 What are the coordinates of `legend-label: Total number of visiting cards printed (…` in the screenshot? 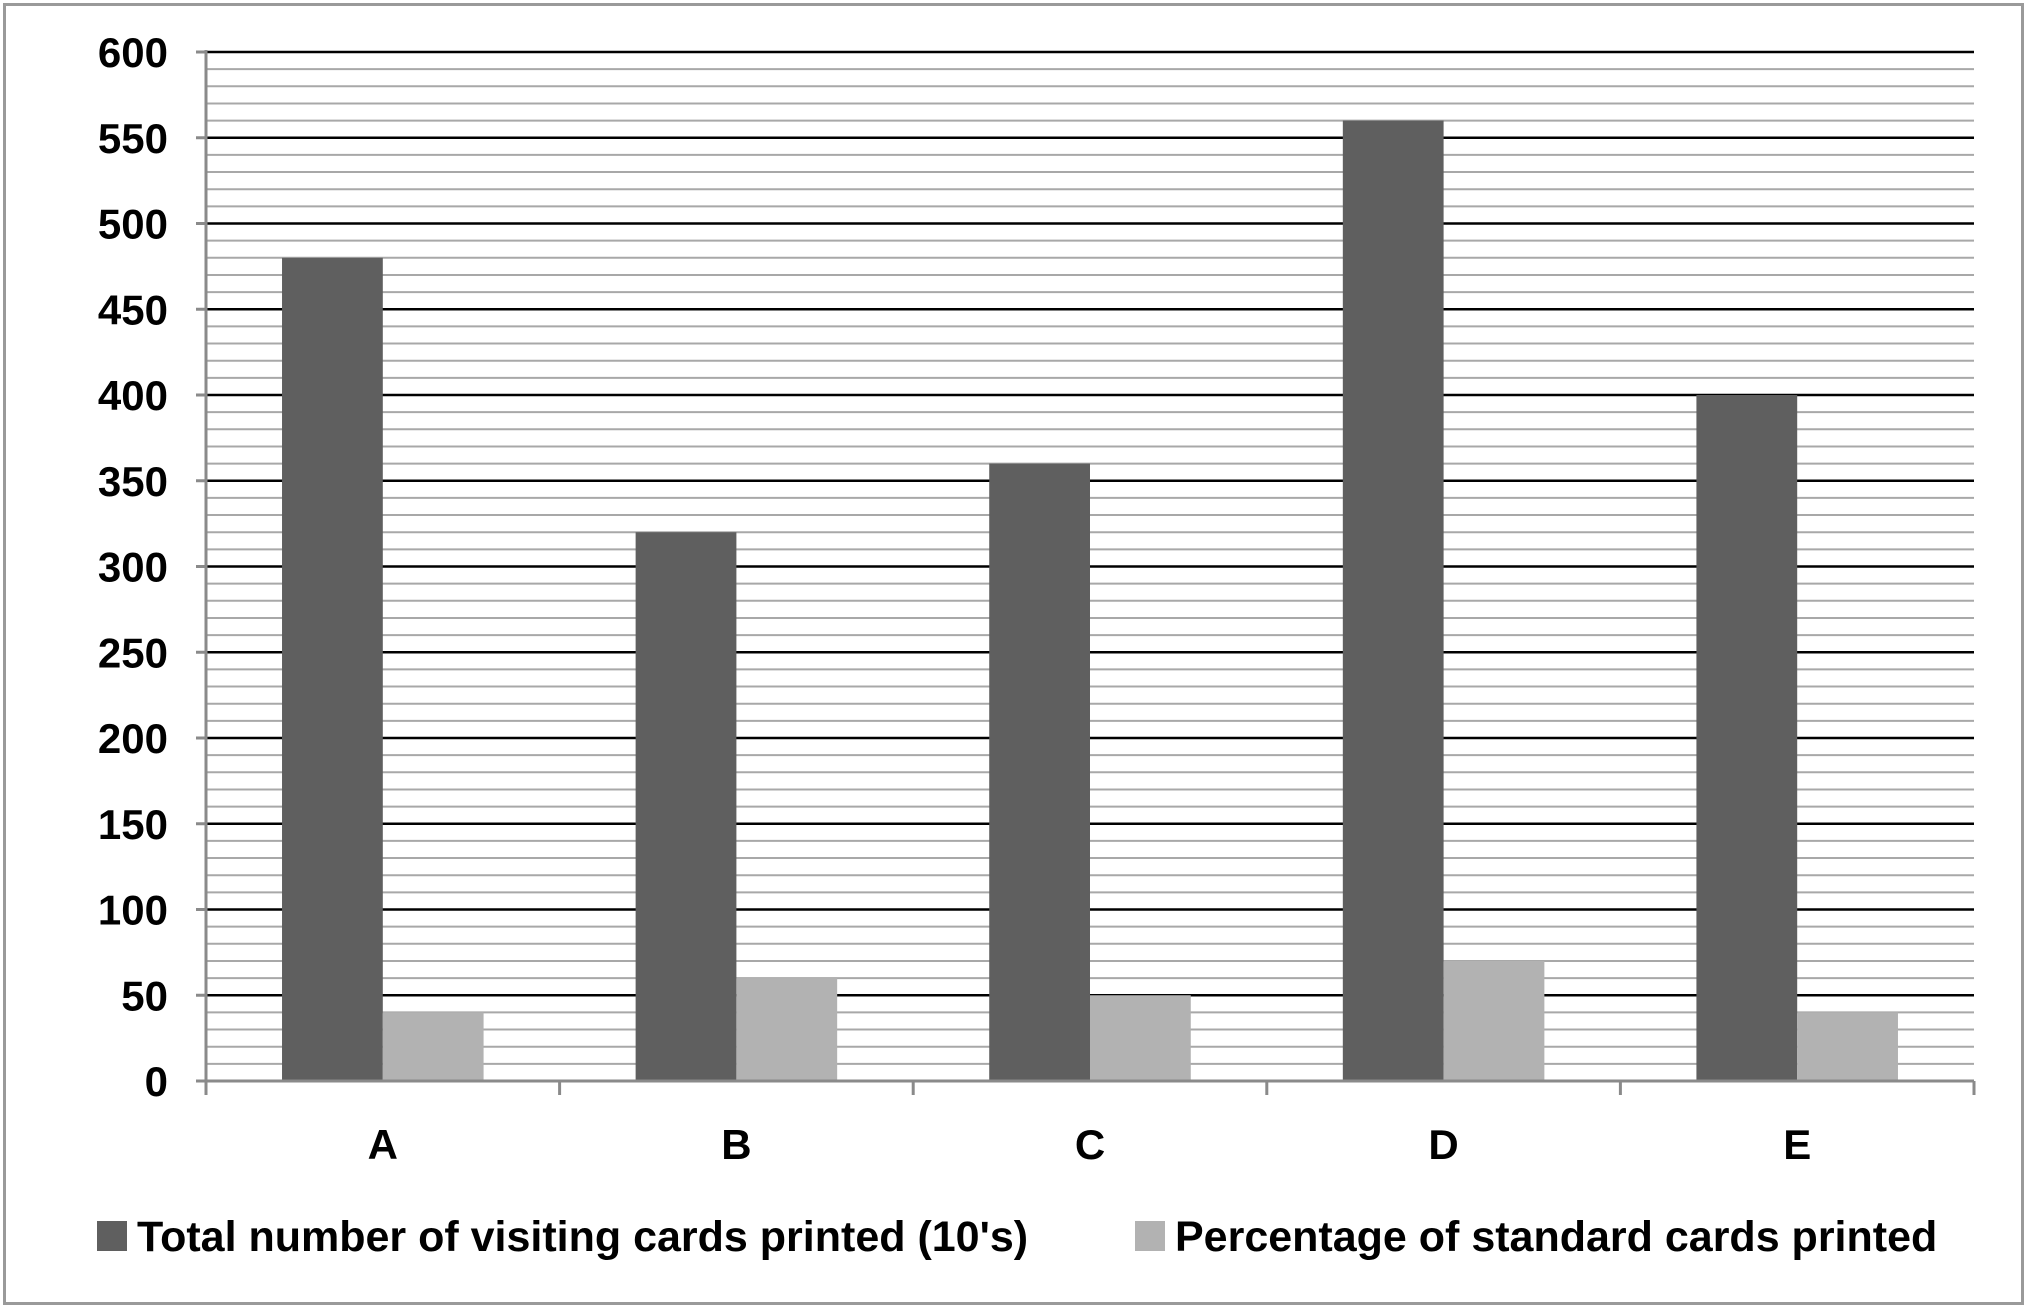 It's located at (582, 1237).